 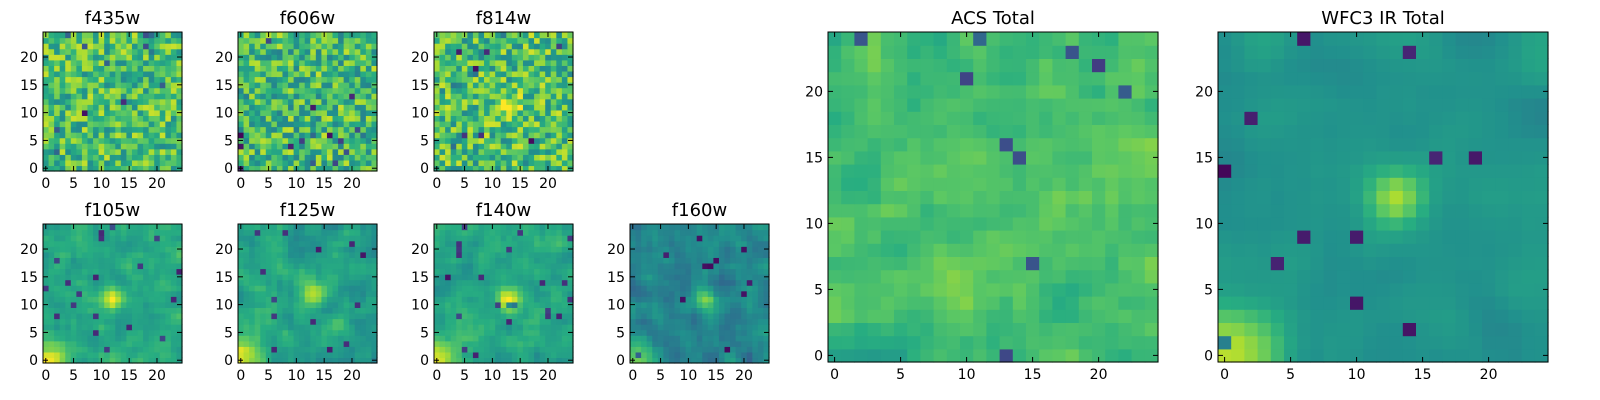 I want to click on y-tick-label: 0, so click(x=228, y=169).